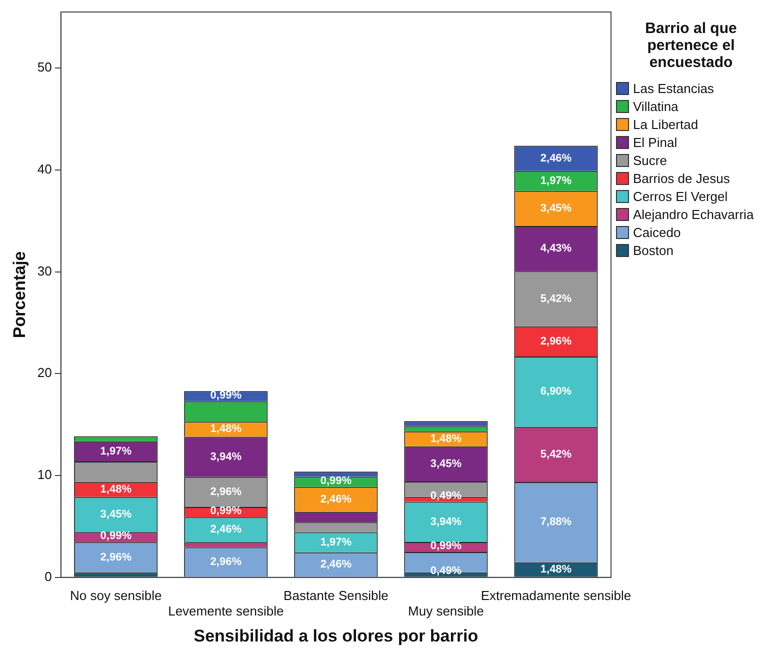 The image size is (773, 655). Describe the element at coordinates (336, 636) in the screenshot. I see `x-axis-title: Sensibilidad a los olores por barrio` at that location.